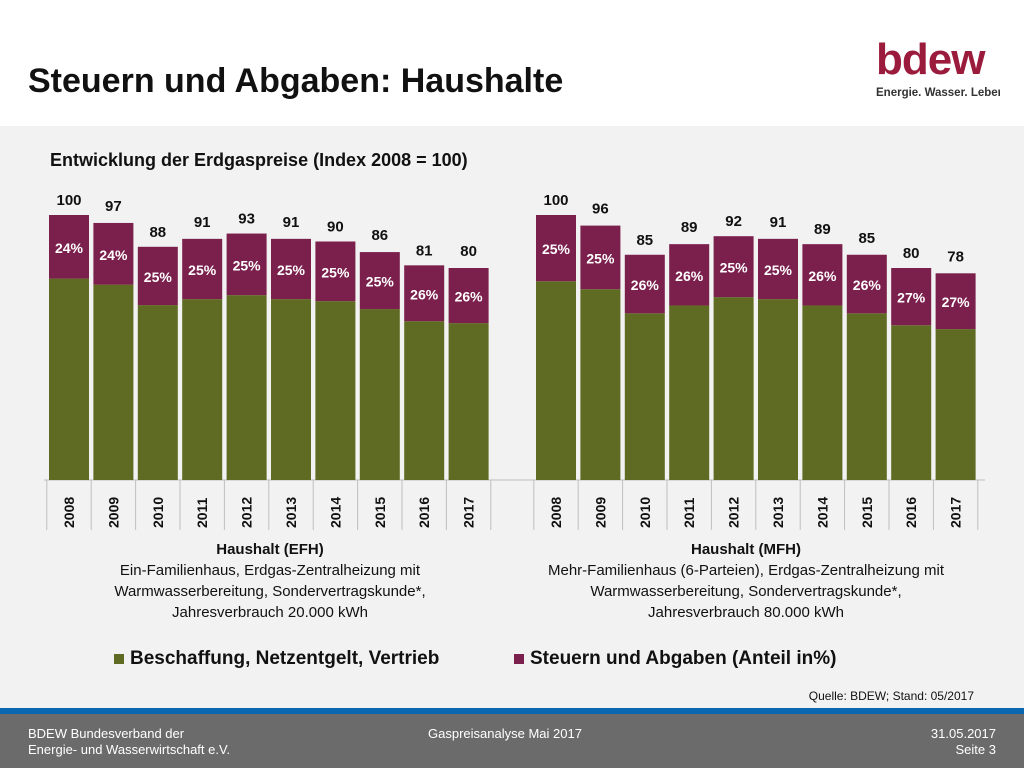 The height and width of the screenshot is (768, 1024). Describe the element at coordinates (468, 251) in the screenshot. I see `data-label-total: 80` at that location.